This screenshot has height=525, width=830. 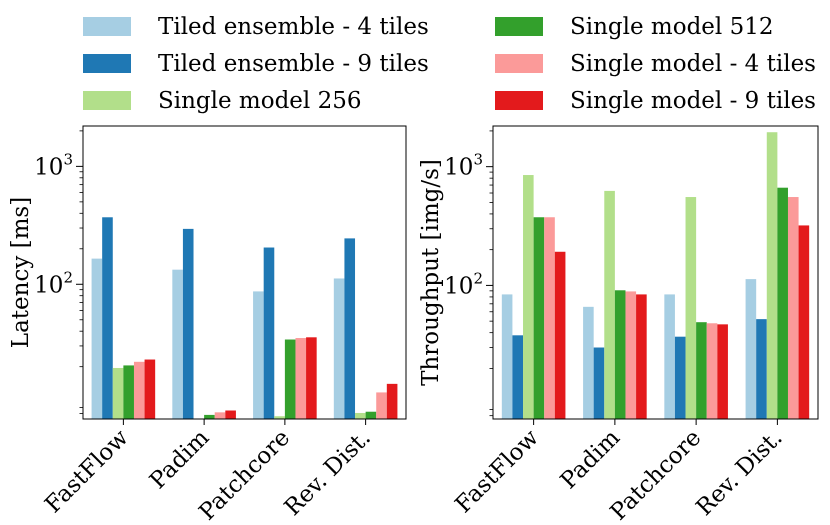 I want to click on legend-label: Single model 512, so click(x=672, y=26).